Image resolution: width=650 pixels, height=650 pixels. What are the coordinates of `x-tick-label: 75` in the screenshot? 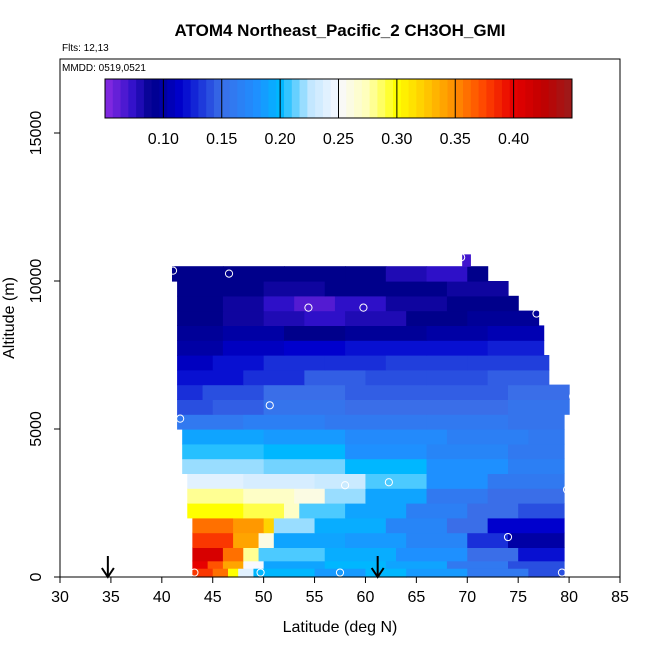 It's located at (518, 597).